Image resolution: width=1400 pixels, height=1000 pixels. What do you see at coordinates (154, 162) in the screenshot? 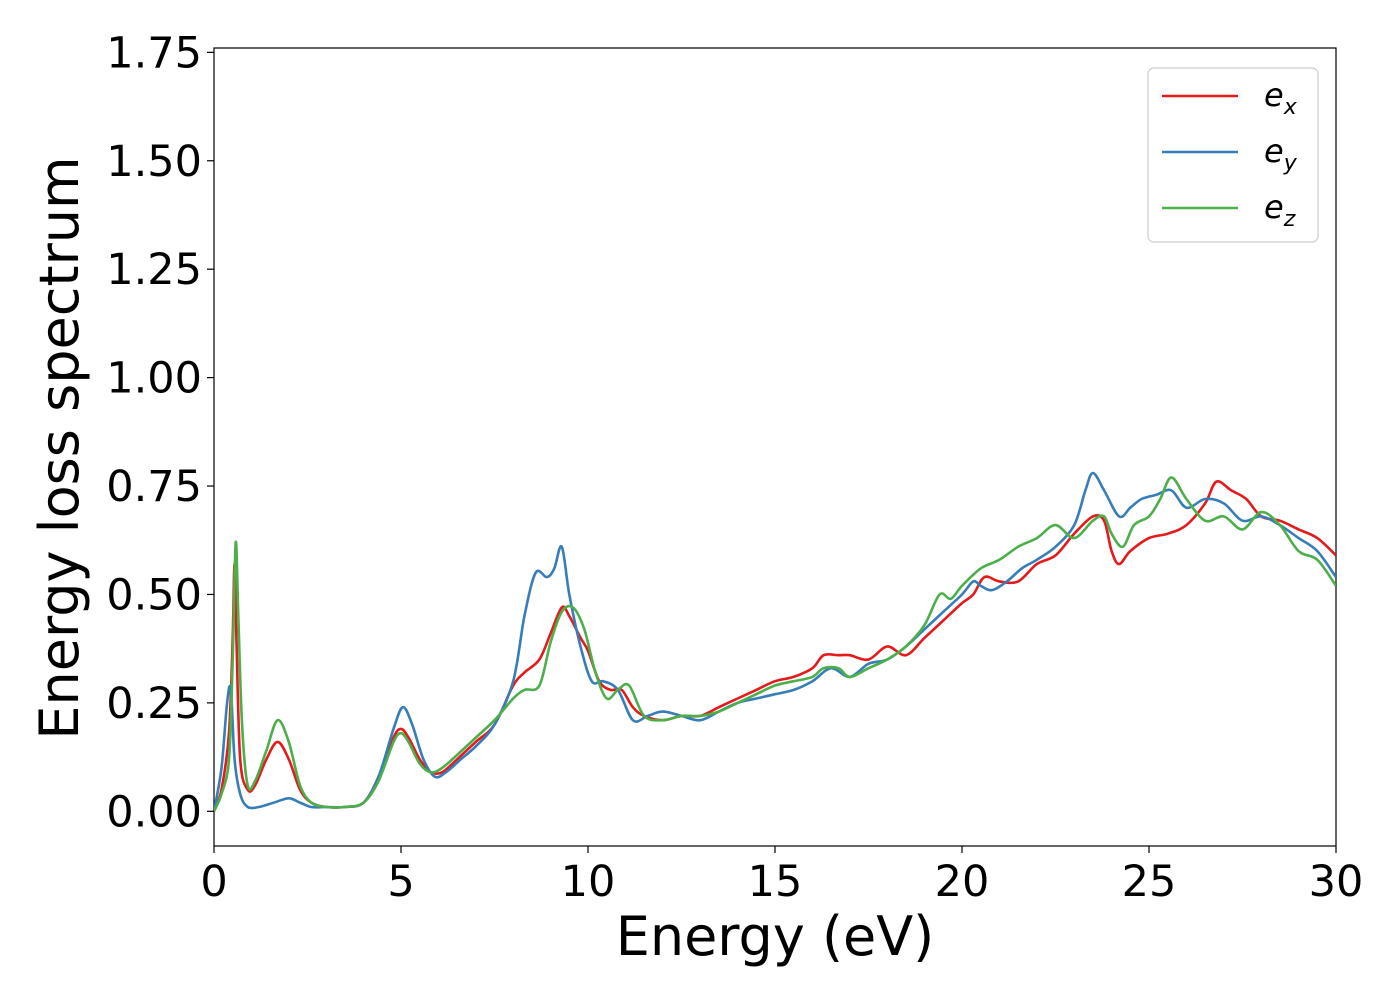
I see `y-tick-label: 1.50` at bounding box center [154, 162].